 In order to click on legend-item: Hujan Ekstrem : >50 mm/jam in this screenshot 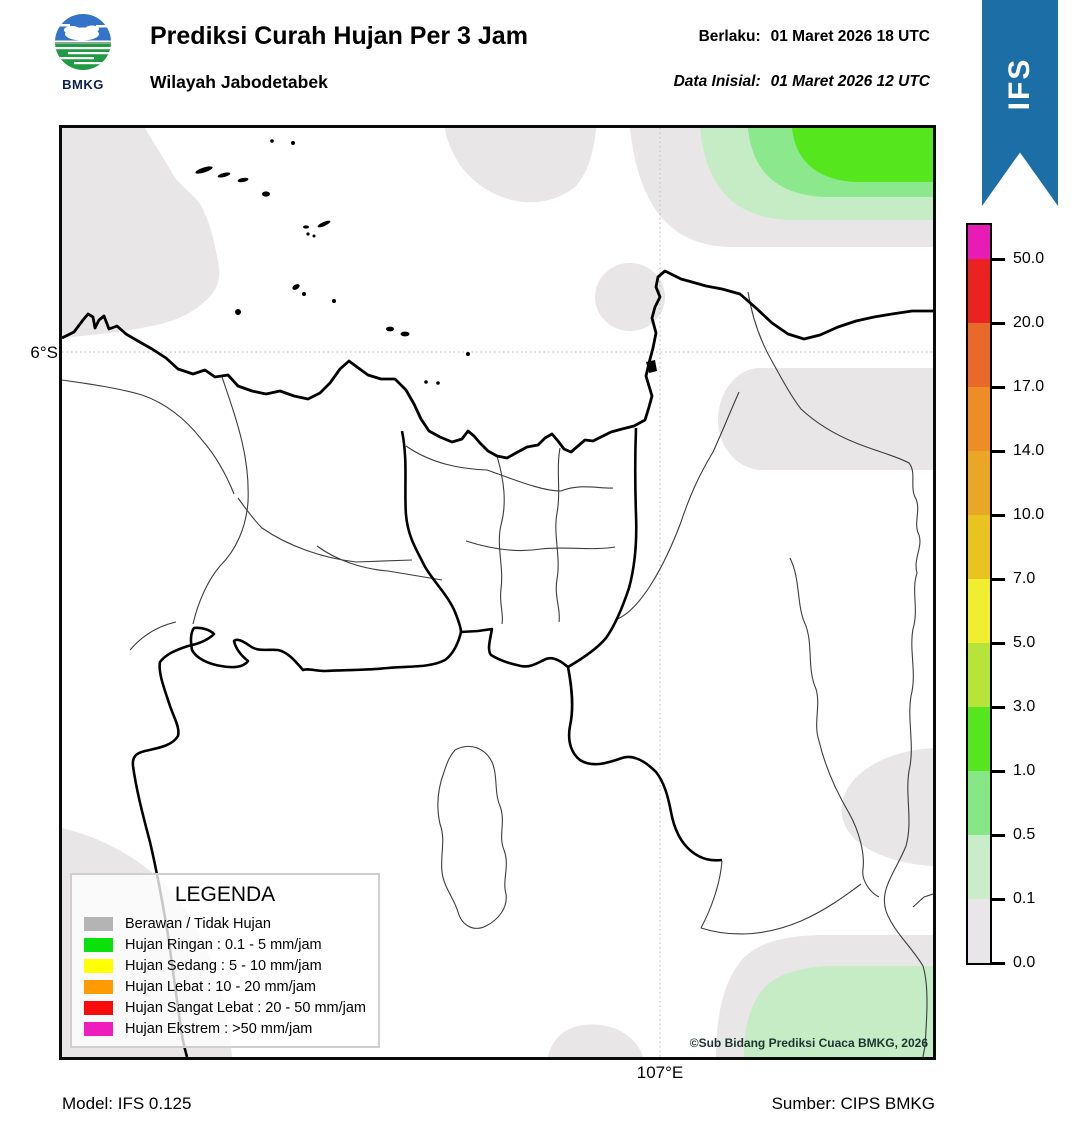, I will do `click(225, 1028)`.